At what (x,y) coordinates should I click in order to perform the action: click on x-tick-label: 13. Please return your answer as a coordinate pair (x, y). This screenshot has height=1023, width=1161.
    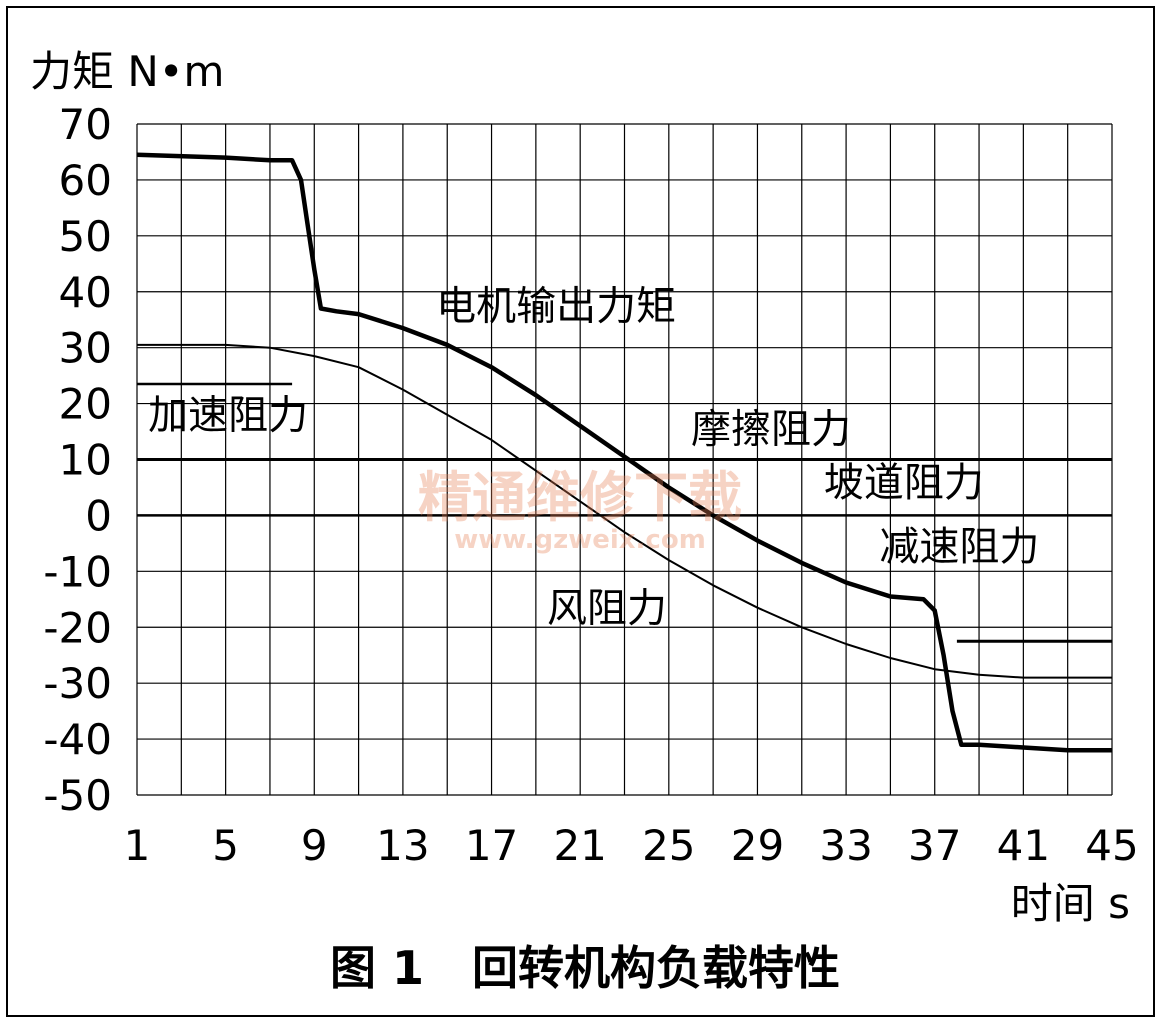
    Looking at the image, I should click on (402, 845).